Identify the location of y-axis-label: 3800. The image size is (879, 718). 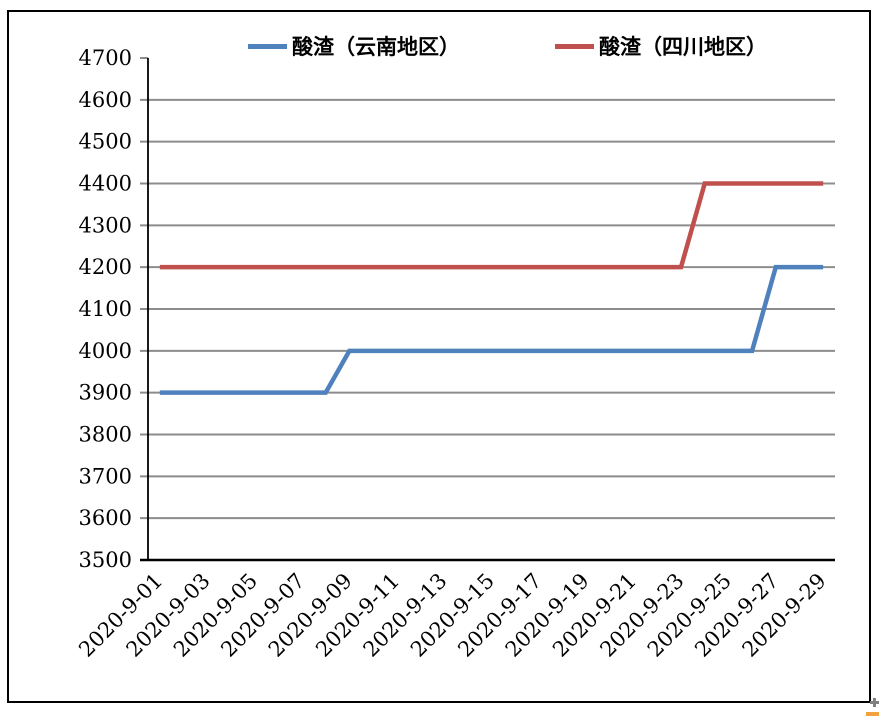
(105, 435).